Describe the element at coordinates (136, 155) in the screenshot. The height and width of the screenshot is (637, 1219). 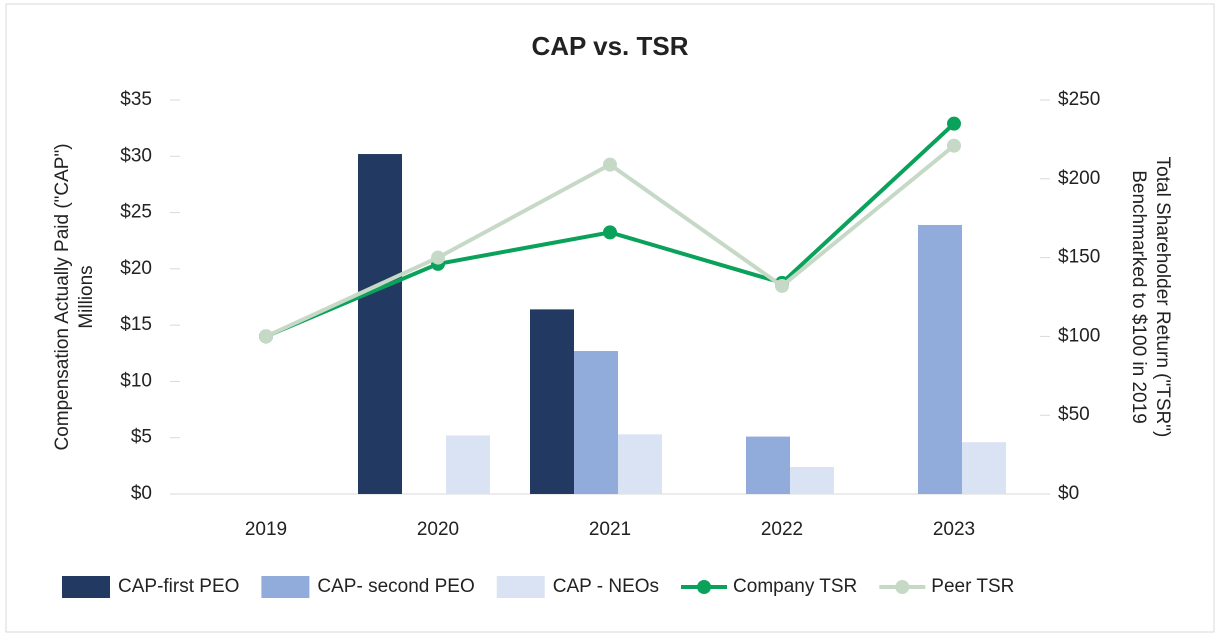
I see `y-tick-label: $30` at that location.